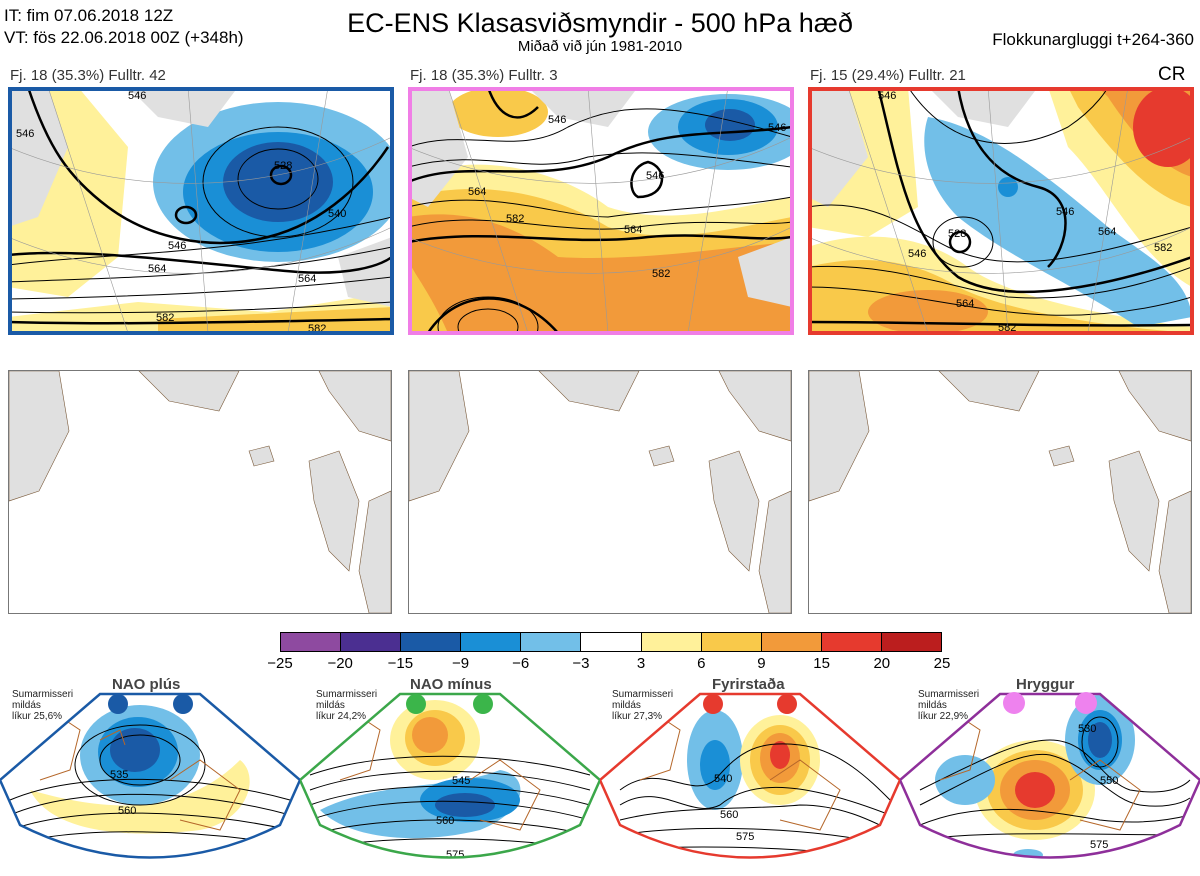 Image resolution: width=1200 pixels, height=876 pixels. Describe the element at coordinates (43, 705) in the screenshot. I see `regime-1-info: Sumarmisseri mildás líkur 25,6%` at that location.